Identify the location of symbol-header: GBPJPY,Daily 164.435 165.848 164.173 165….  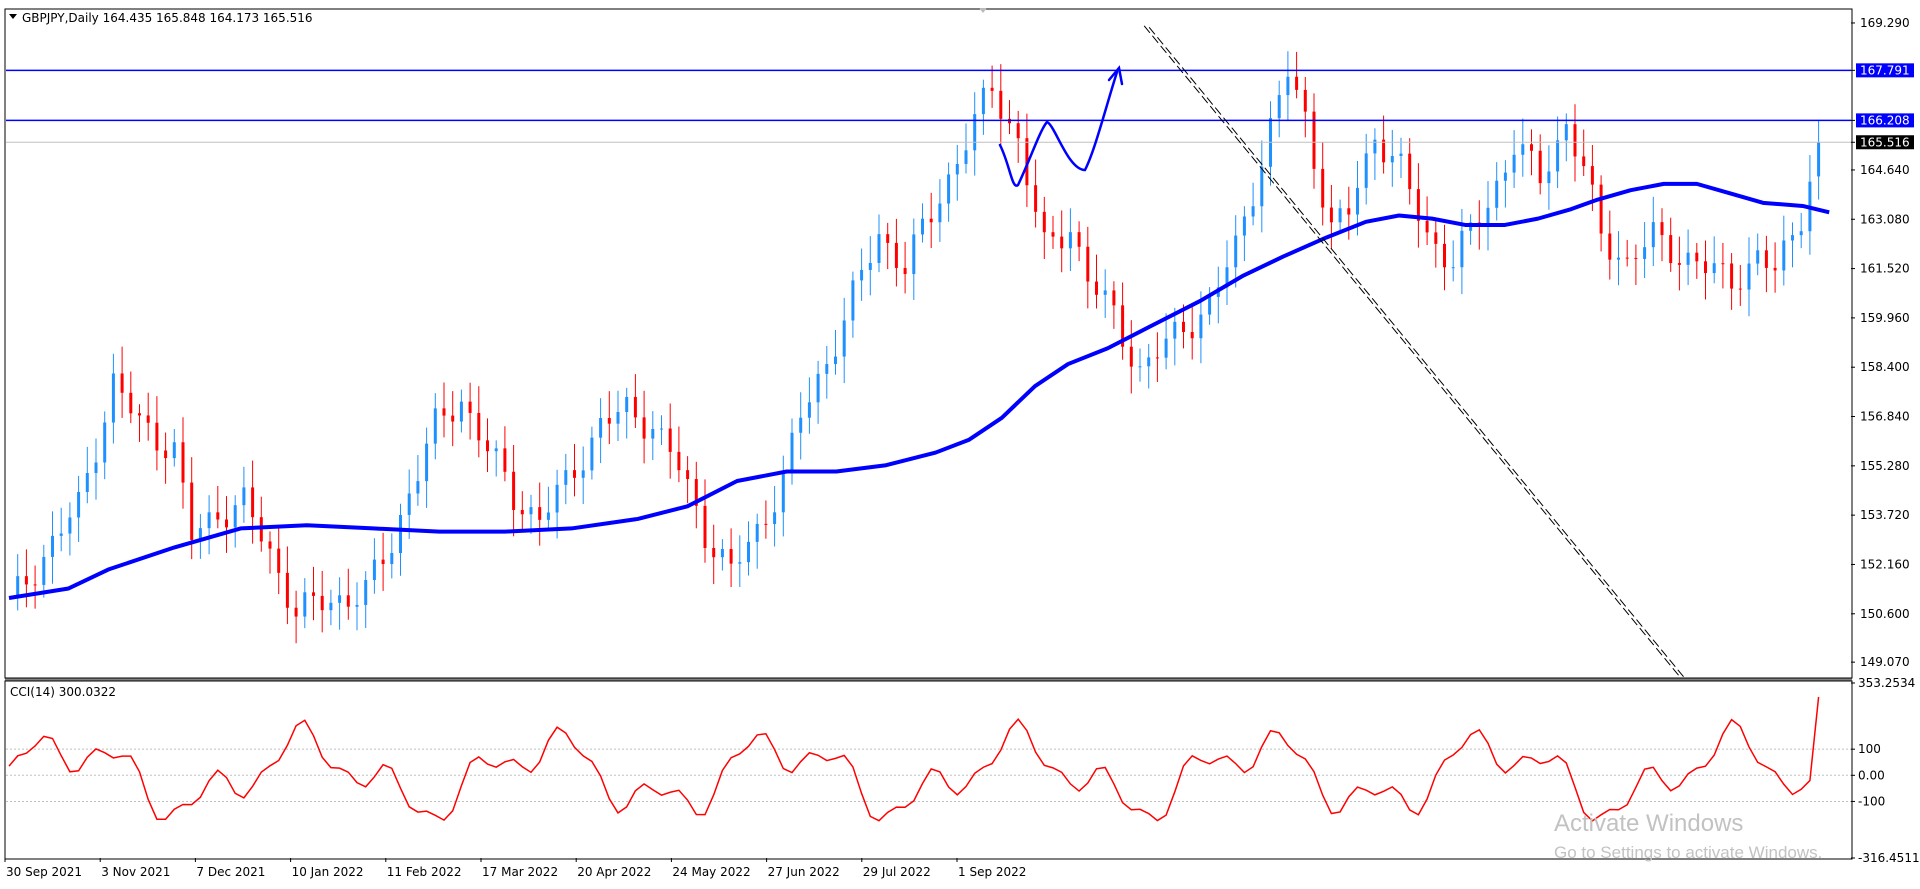
(167, 18).